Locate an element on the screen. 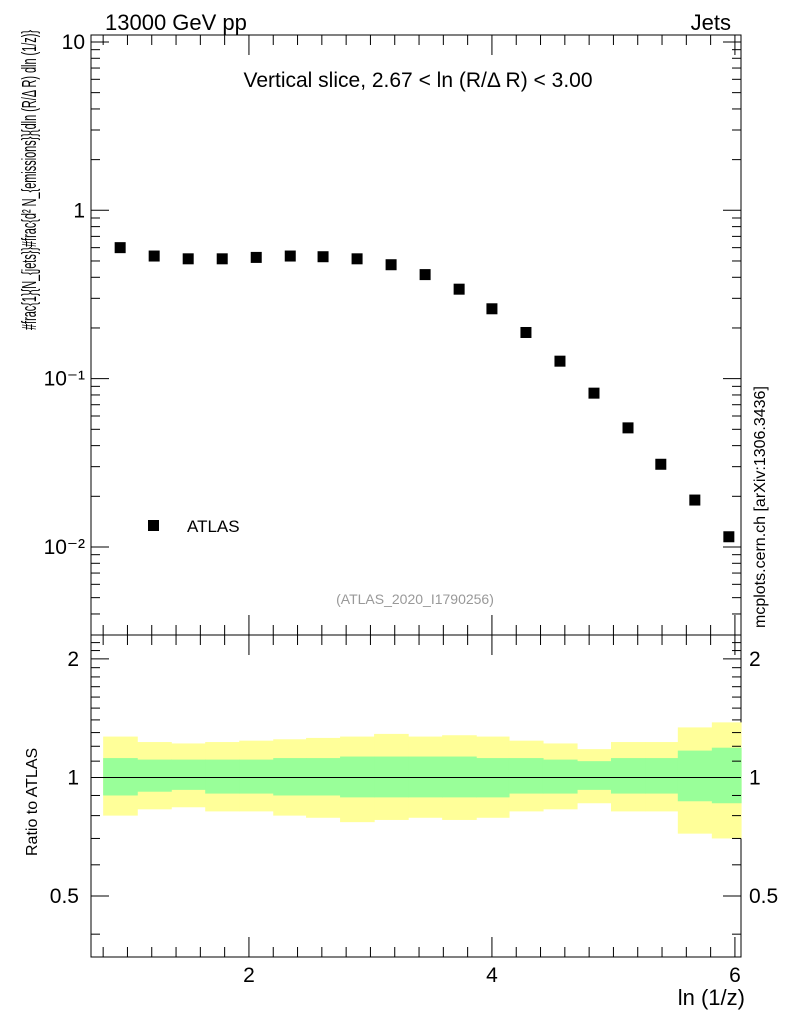 The width and height of the screenshot is (786, 1024). ratio-y-tick-label-right: 1 is located at coordinates (755, 777).